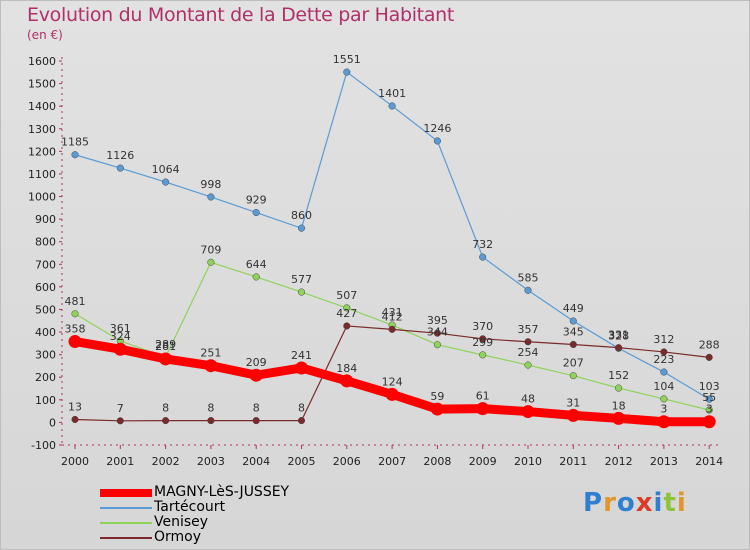  What do you see at coordinates (126, 493) in the screenshot?
I see `legend-swatch-magny` at bounding box center [126, 493].